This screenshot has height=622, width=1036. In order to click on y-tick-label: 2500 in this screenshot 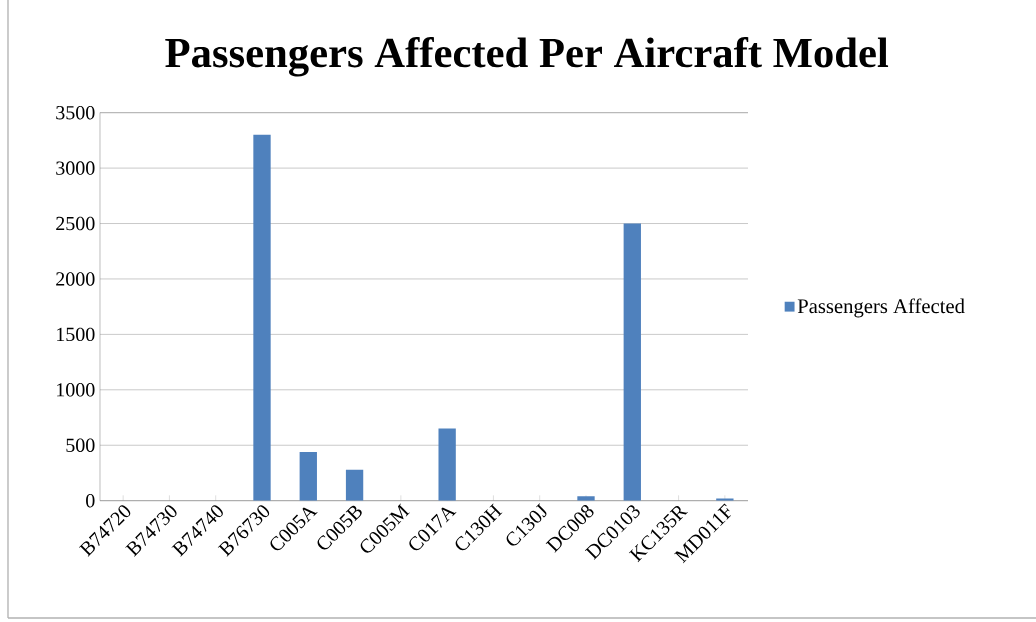, I will do `click(75, 223)`.